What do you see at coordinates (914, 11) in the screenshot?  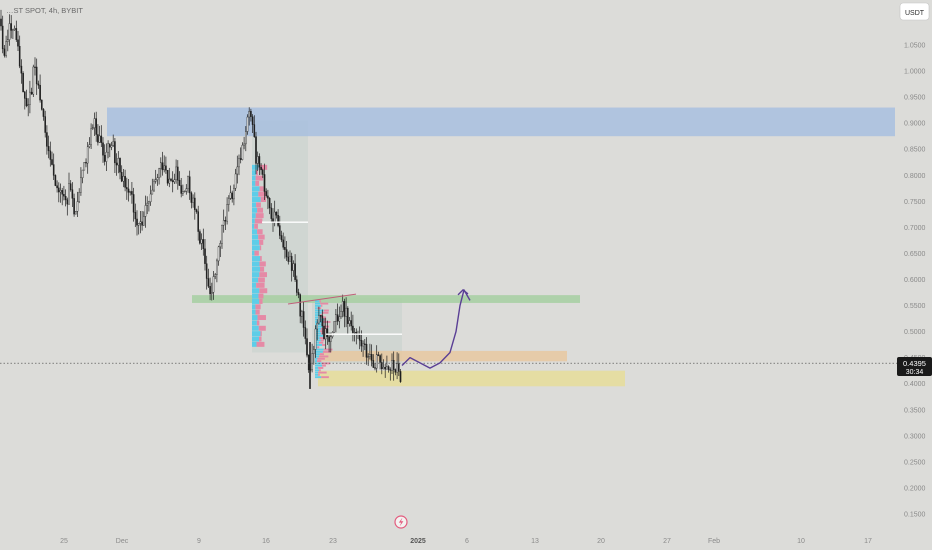 I see `currency-button: USDT` at bounding box center [914, 11].